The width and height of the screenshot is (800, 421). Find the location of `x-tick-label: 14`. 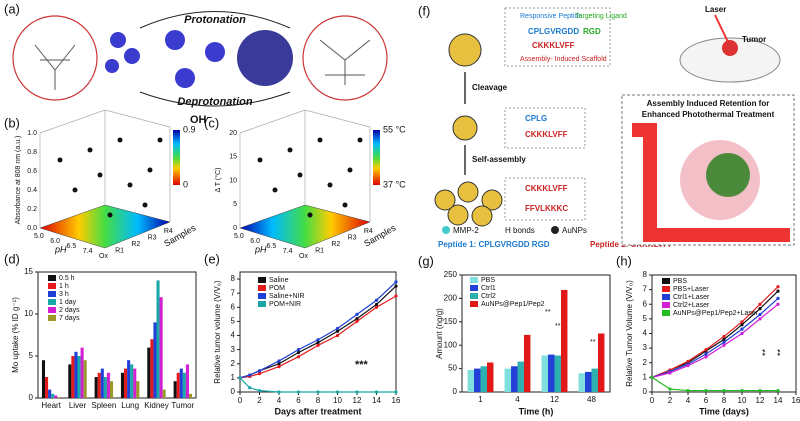

x-tick-label: 14 is located at coordinates (778, 400).